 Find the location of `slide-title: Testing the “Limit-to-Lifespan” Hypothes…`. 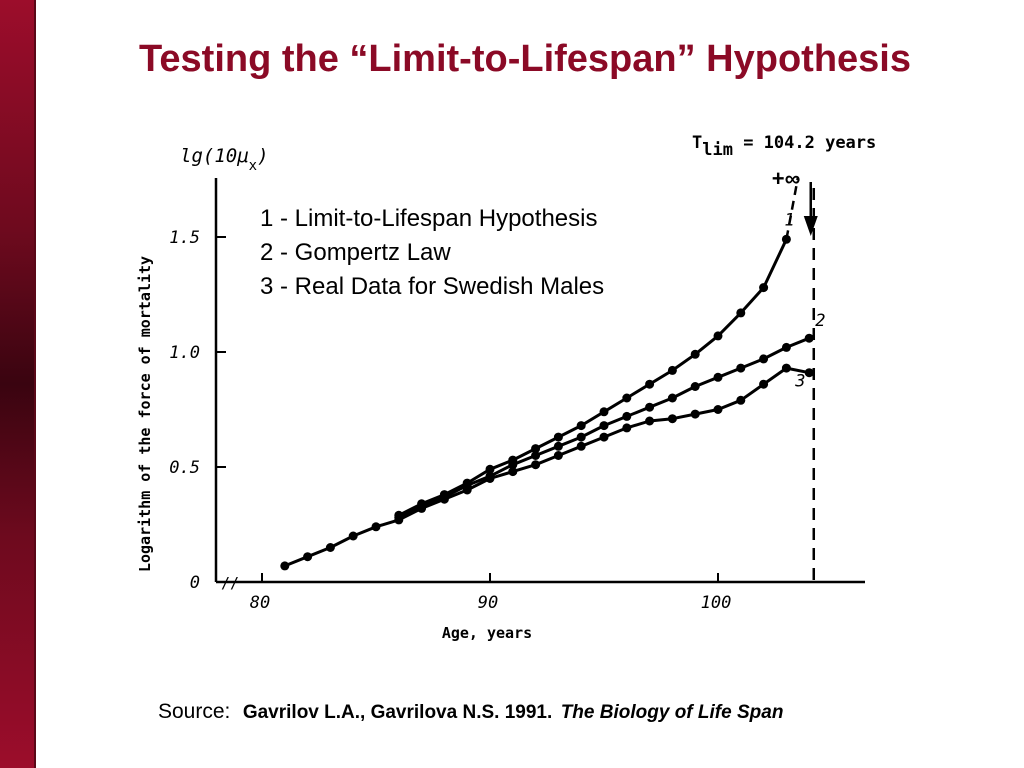

slide-title: Testing the “Limit-to-Lifespan” Hypothes… is located at coordinates (525, 59).